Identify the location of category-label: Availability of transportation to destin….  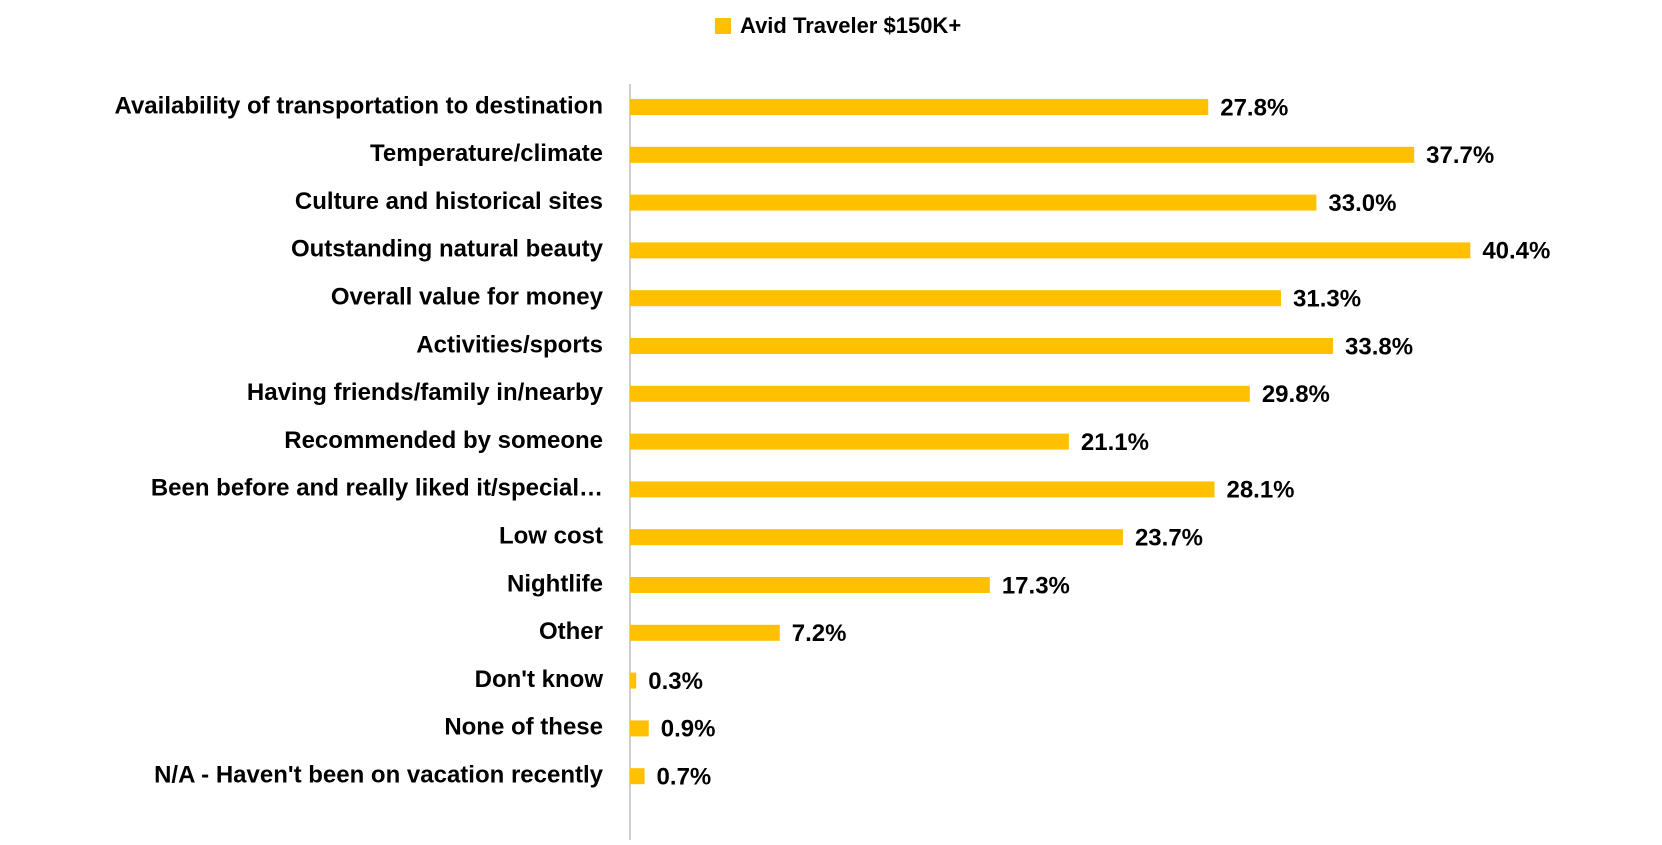
(359, 105).